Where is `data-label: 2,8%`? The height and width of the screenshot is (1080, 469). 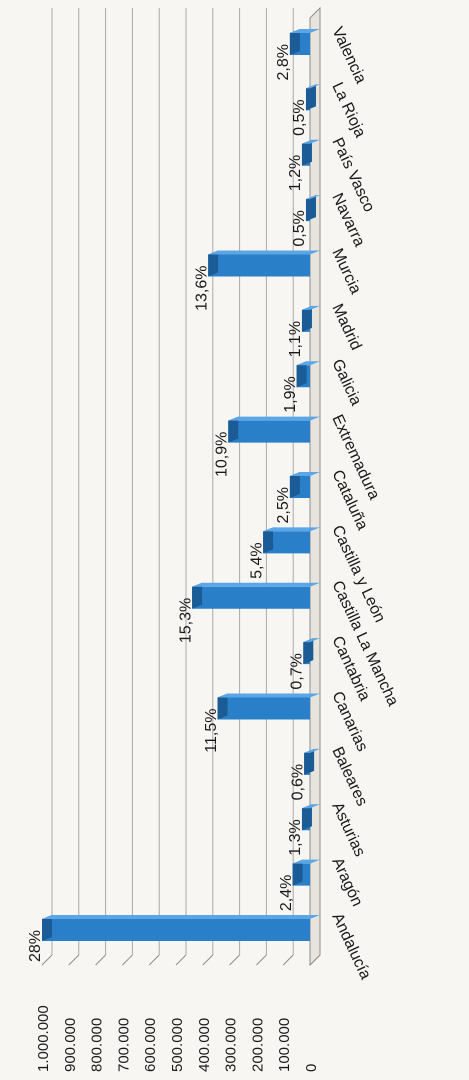
data-label: 2,8% is located at coordinates (283, 62).